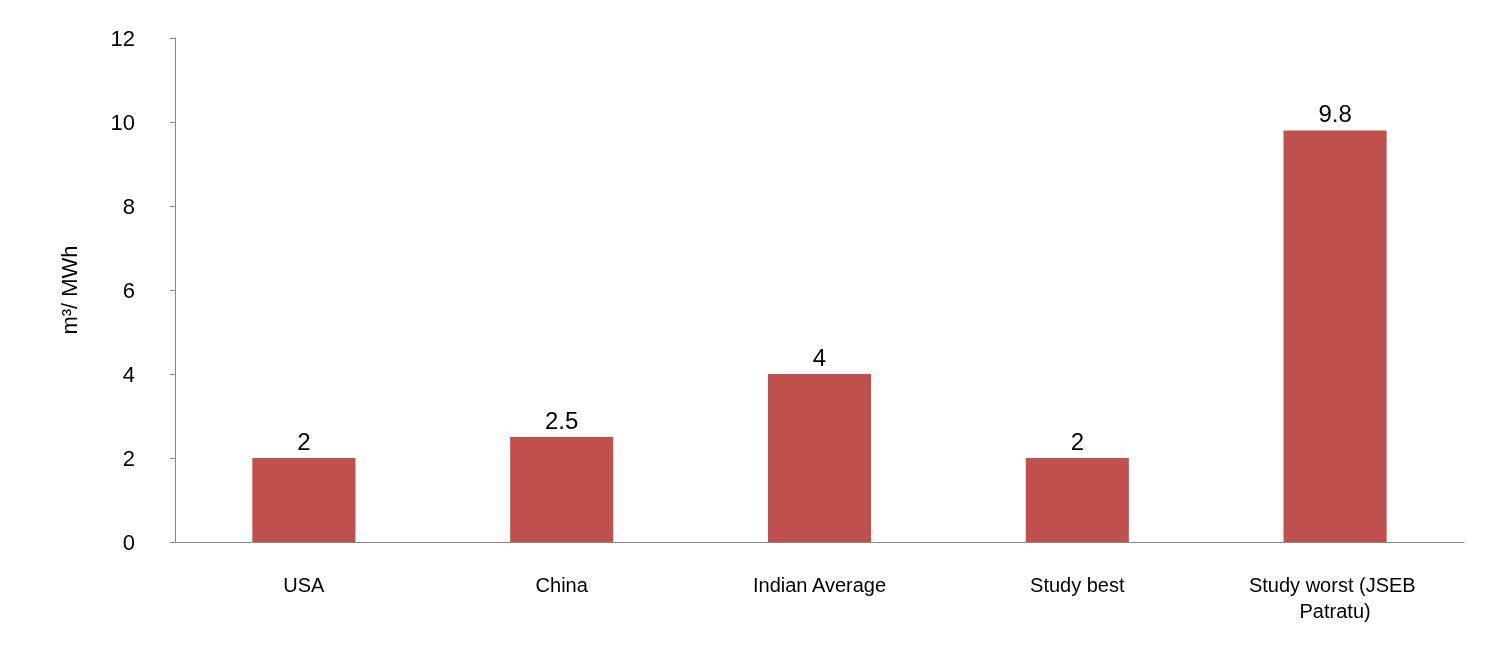 Image resolution: width=1494 pixels, height=645 pixels. Describe the element at coordinates (1335, 113) in the screenshot. I see `data-label: 9.8` at that location.